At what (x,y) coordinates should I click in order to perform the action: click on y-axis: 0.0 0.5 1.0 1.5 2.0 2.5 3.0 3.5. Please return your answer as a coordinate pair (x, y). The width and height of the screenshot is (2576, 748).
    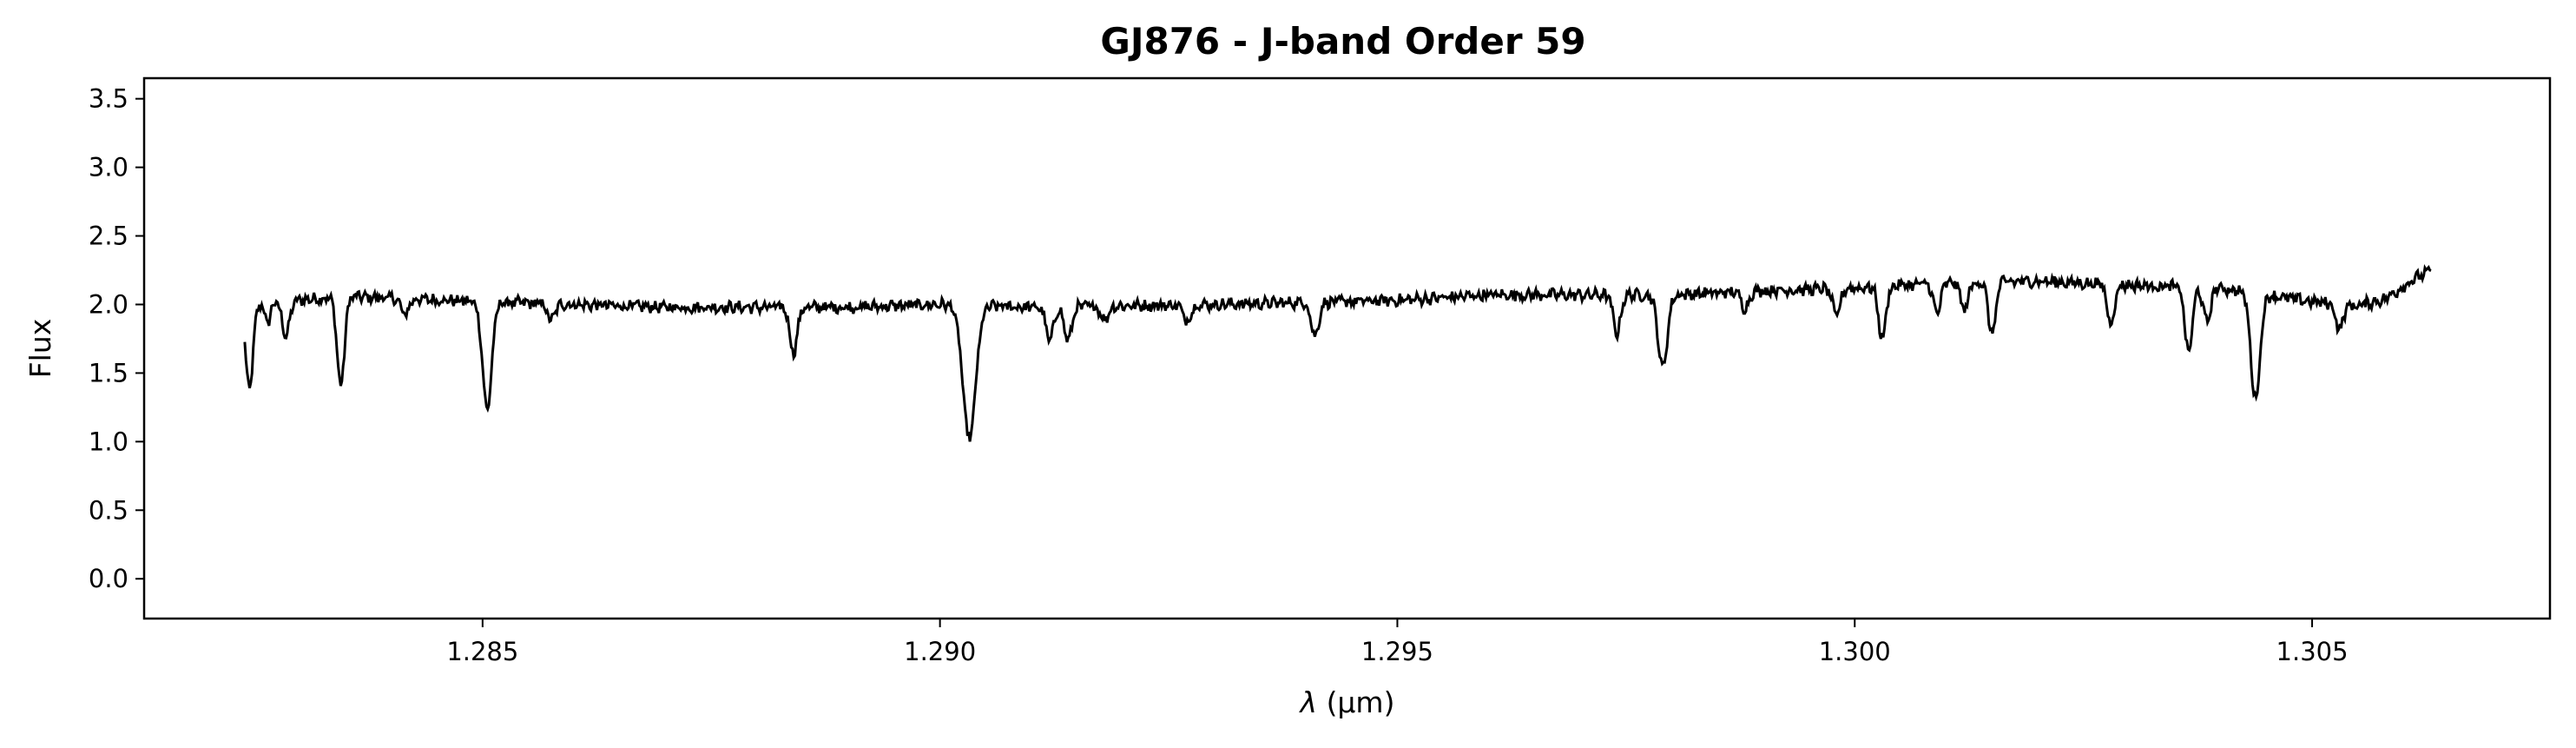
    Looking at the image, I should click on (116, 338).